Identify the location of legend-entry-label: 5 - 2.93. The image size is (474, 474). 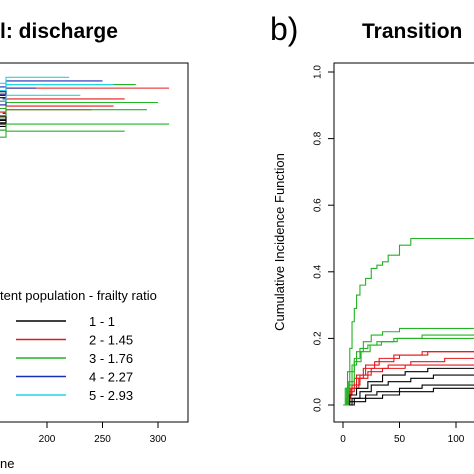
(111, 395).